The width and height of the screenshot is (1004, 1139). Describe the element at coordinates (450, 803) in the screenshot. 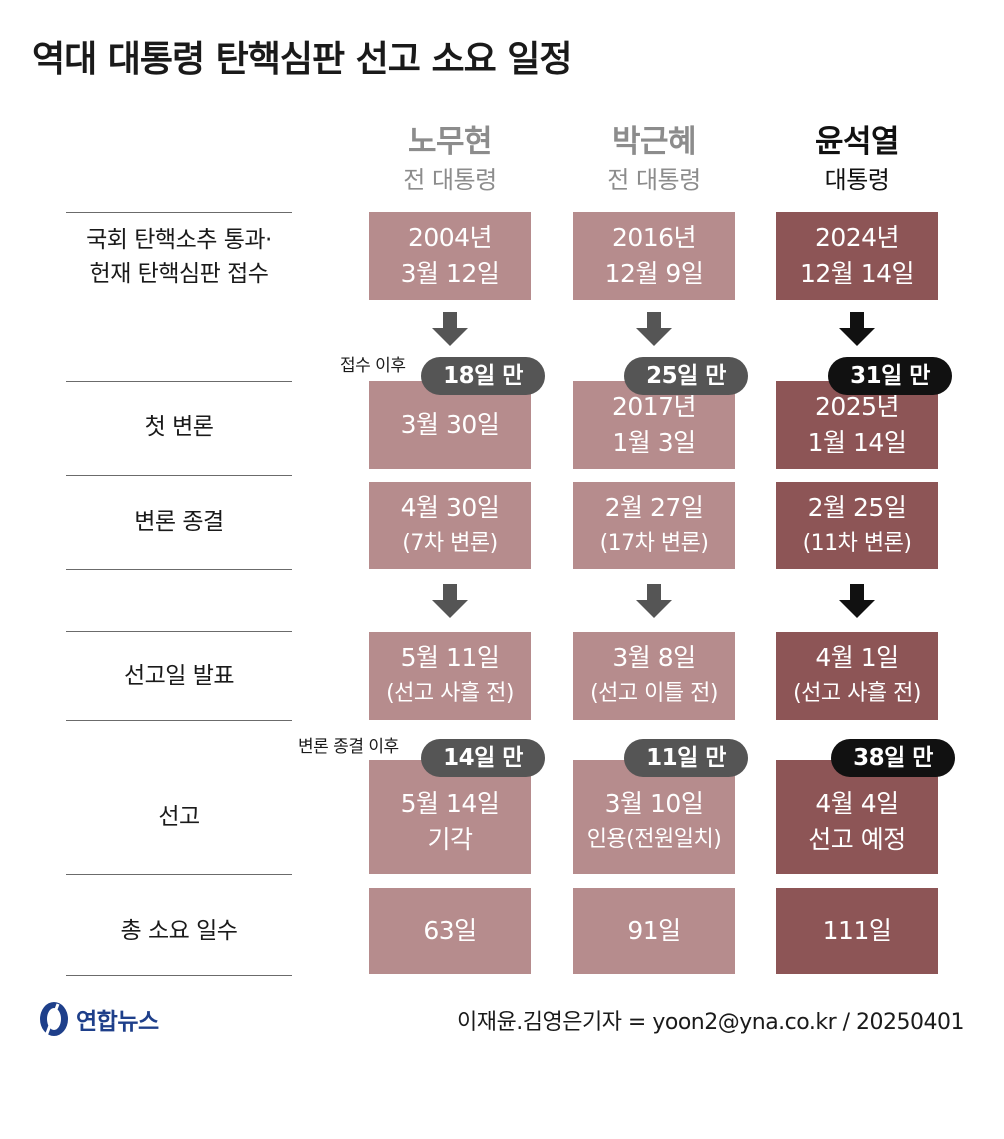

I see `cell-line: 5월 14일` at that location.